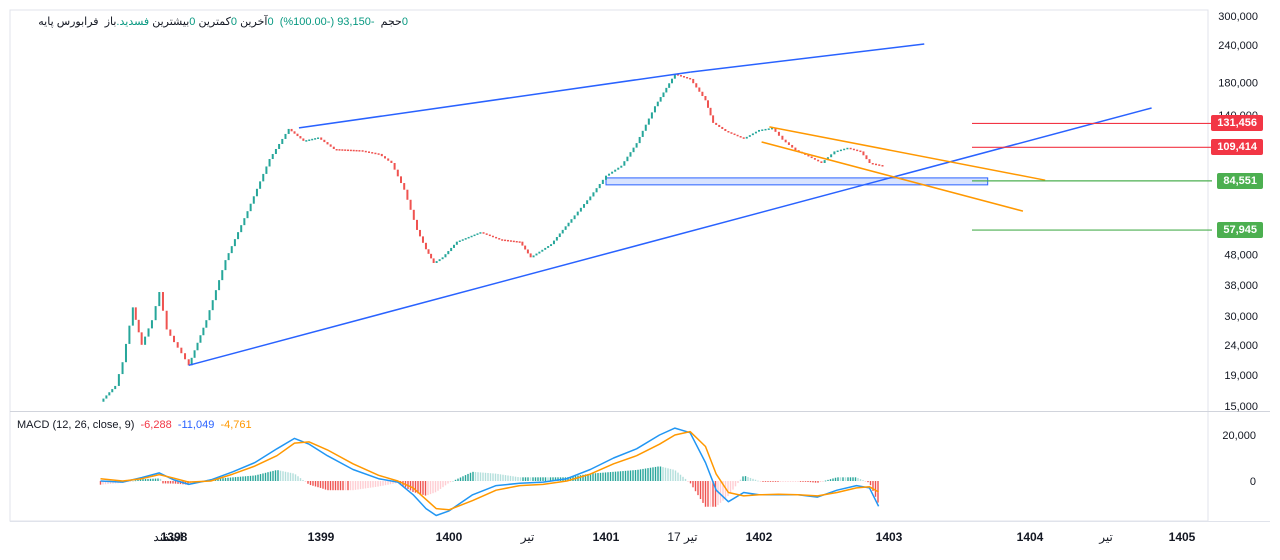  Describe the element at coordinates (1238, 84) in the screenshot. I see `price-axis-tick-label: 180,000` at that location.